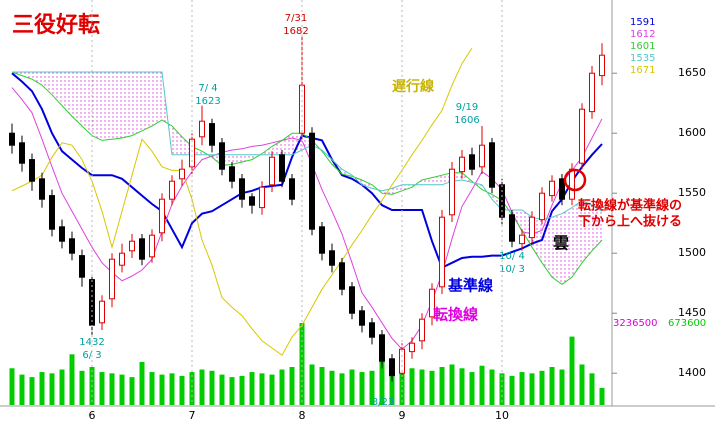 This screenshot has width=715, height=425. I want to click on annotation: 10/ 3, so click(512, 269).